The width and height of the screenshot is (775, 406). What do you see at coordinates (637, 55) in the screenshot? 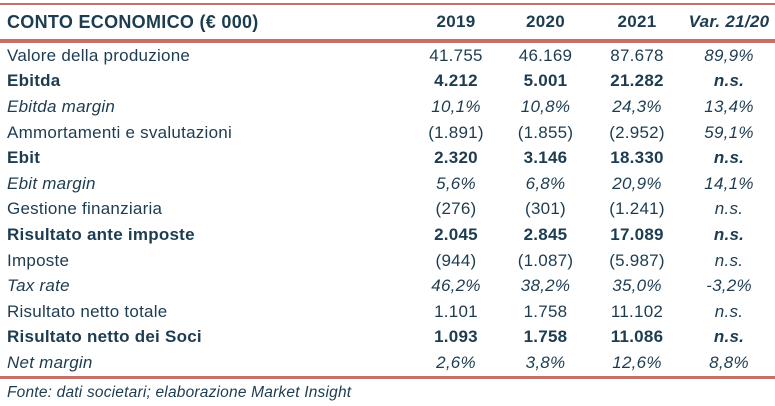
I see `cell-2021: 87.678` at bounding box center [637, 55].